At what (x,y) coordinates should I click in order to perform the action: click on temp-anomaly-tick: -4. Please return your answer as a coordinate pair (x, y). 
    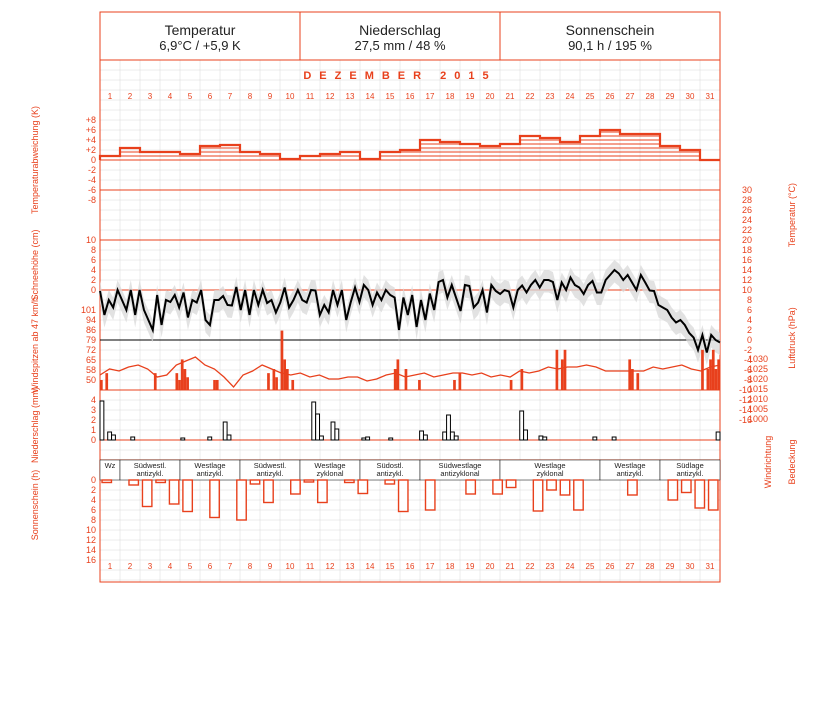
    Looking at the image, I should click on (92, 180).